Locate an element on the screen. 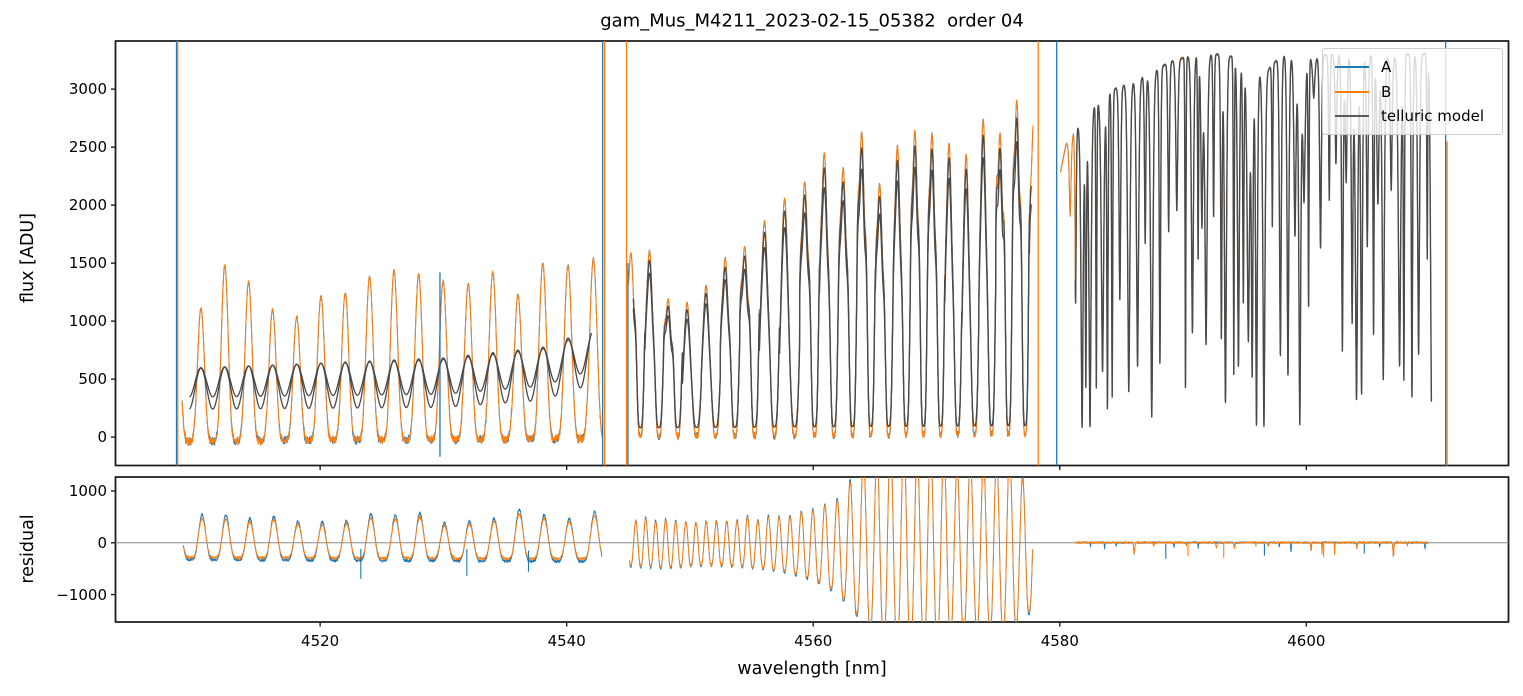  flux-y-tick-label: 1000 is located at coordinates (87, 321).